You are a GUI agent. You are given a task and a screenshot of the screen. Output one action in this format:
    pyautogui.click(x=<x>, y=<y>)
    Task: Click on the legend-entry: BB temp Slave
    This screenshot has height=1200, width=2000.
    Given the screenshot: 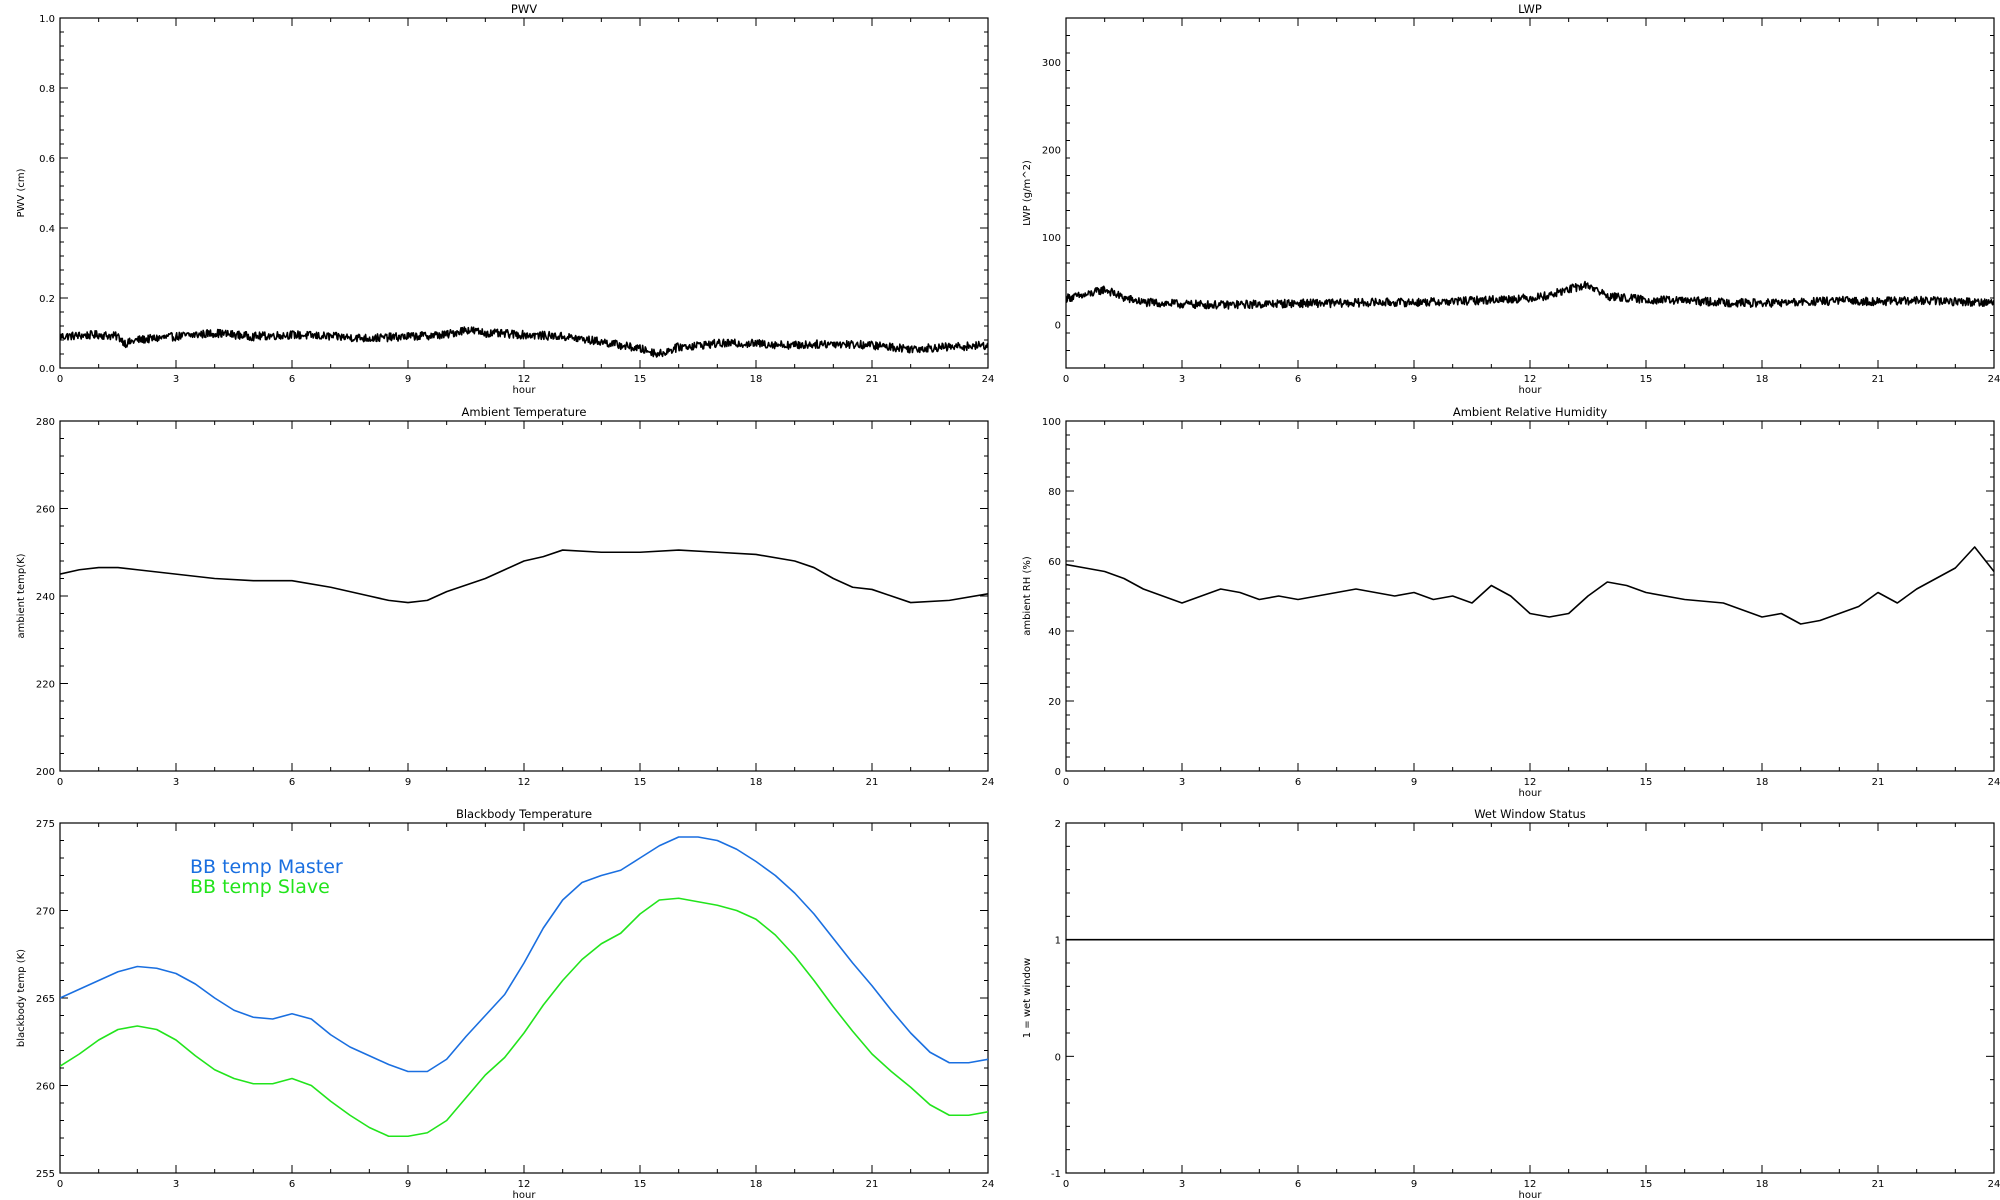 What is the action you would take?
    pyautogui.click(x=260, y=887)
    